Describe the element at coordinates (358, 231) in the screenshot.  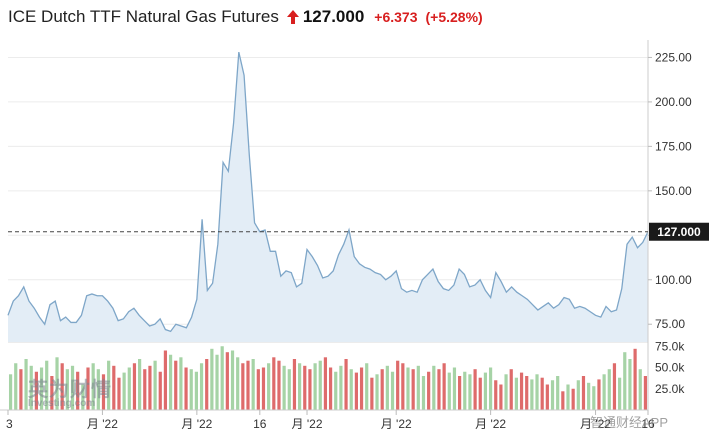
I see `last-price-marker: 127.000` at that location.